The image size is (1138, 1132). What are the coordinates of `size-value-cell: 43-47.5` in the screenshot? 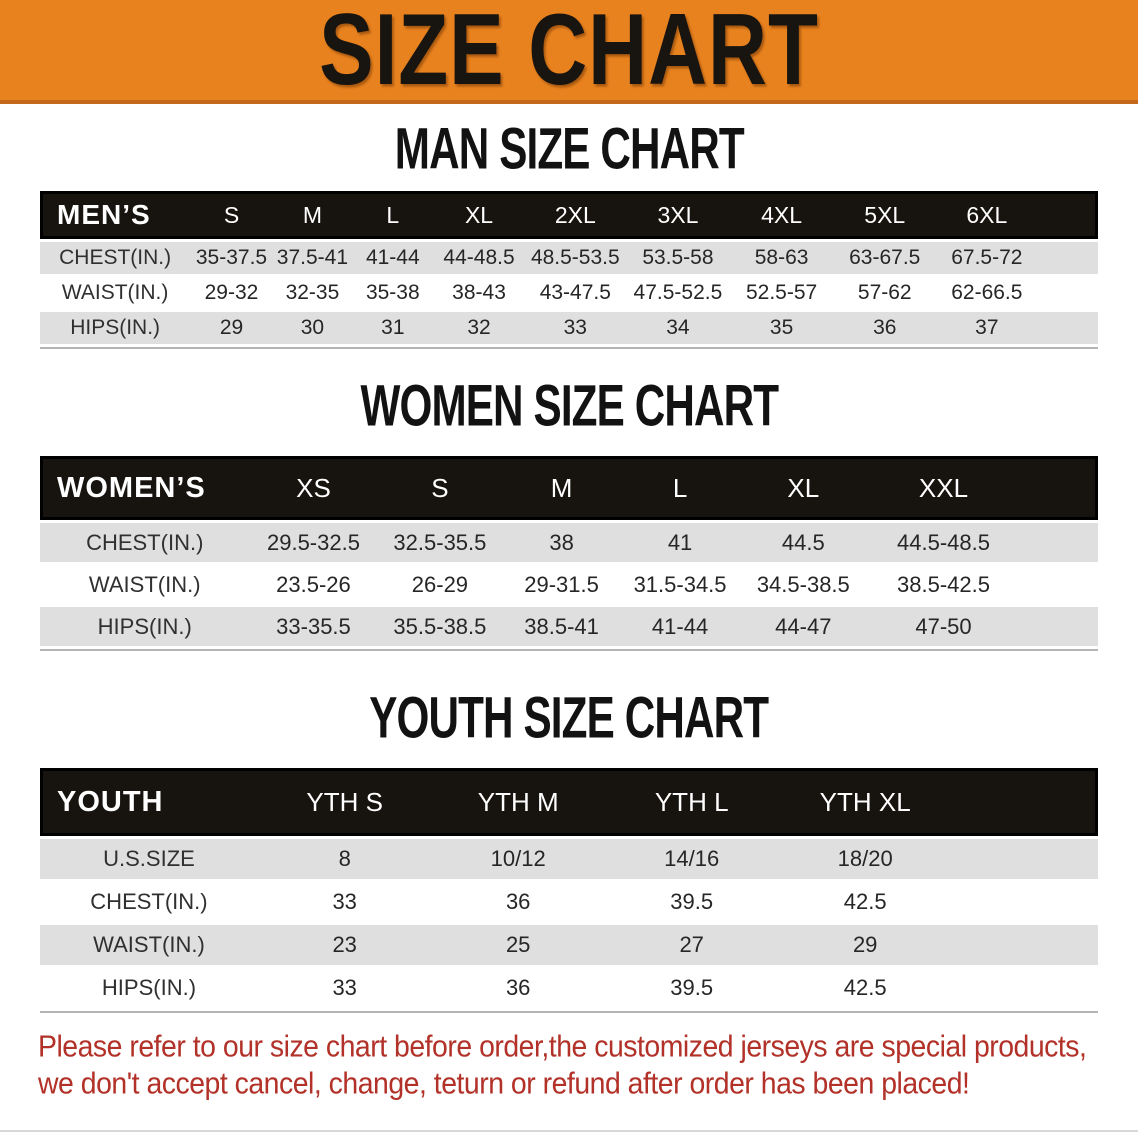 It's located at (575, 293).